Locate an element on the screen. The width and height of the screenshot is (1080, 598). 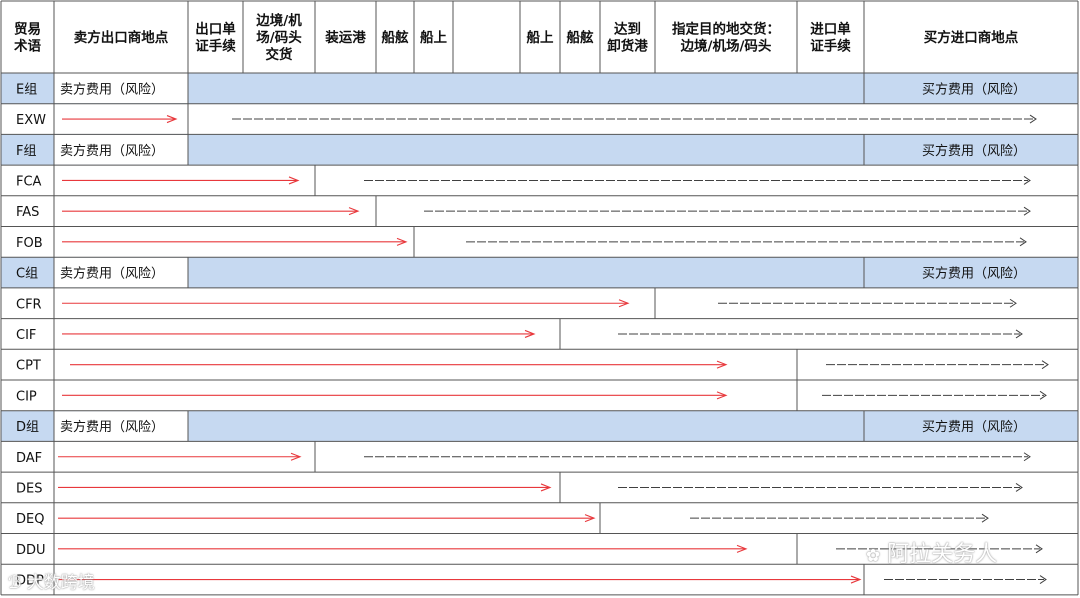
term-label: CFR is located at coordinates (29, 304).